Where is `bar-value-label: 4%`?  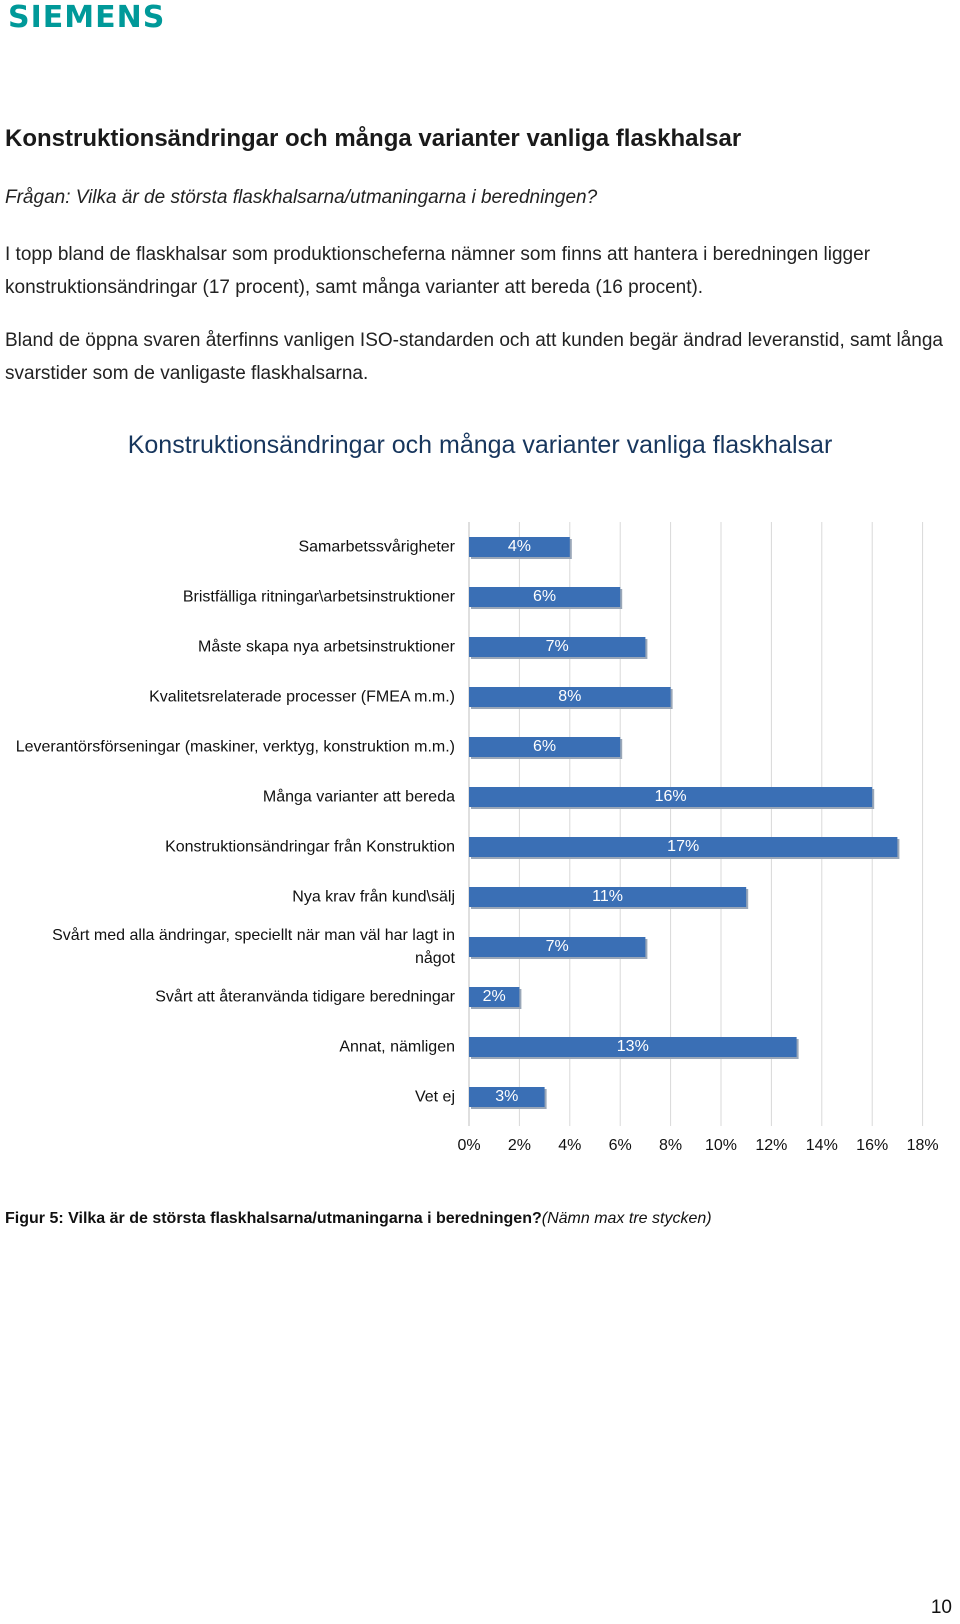
bar-value-label: 4% is located at coordinates (519, 546).